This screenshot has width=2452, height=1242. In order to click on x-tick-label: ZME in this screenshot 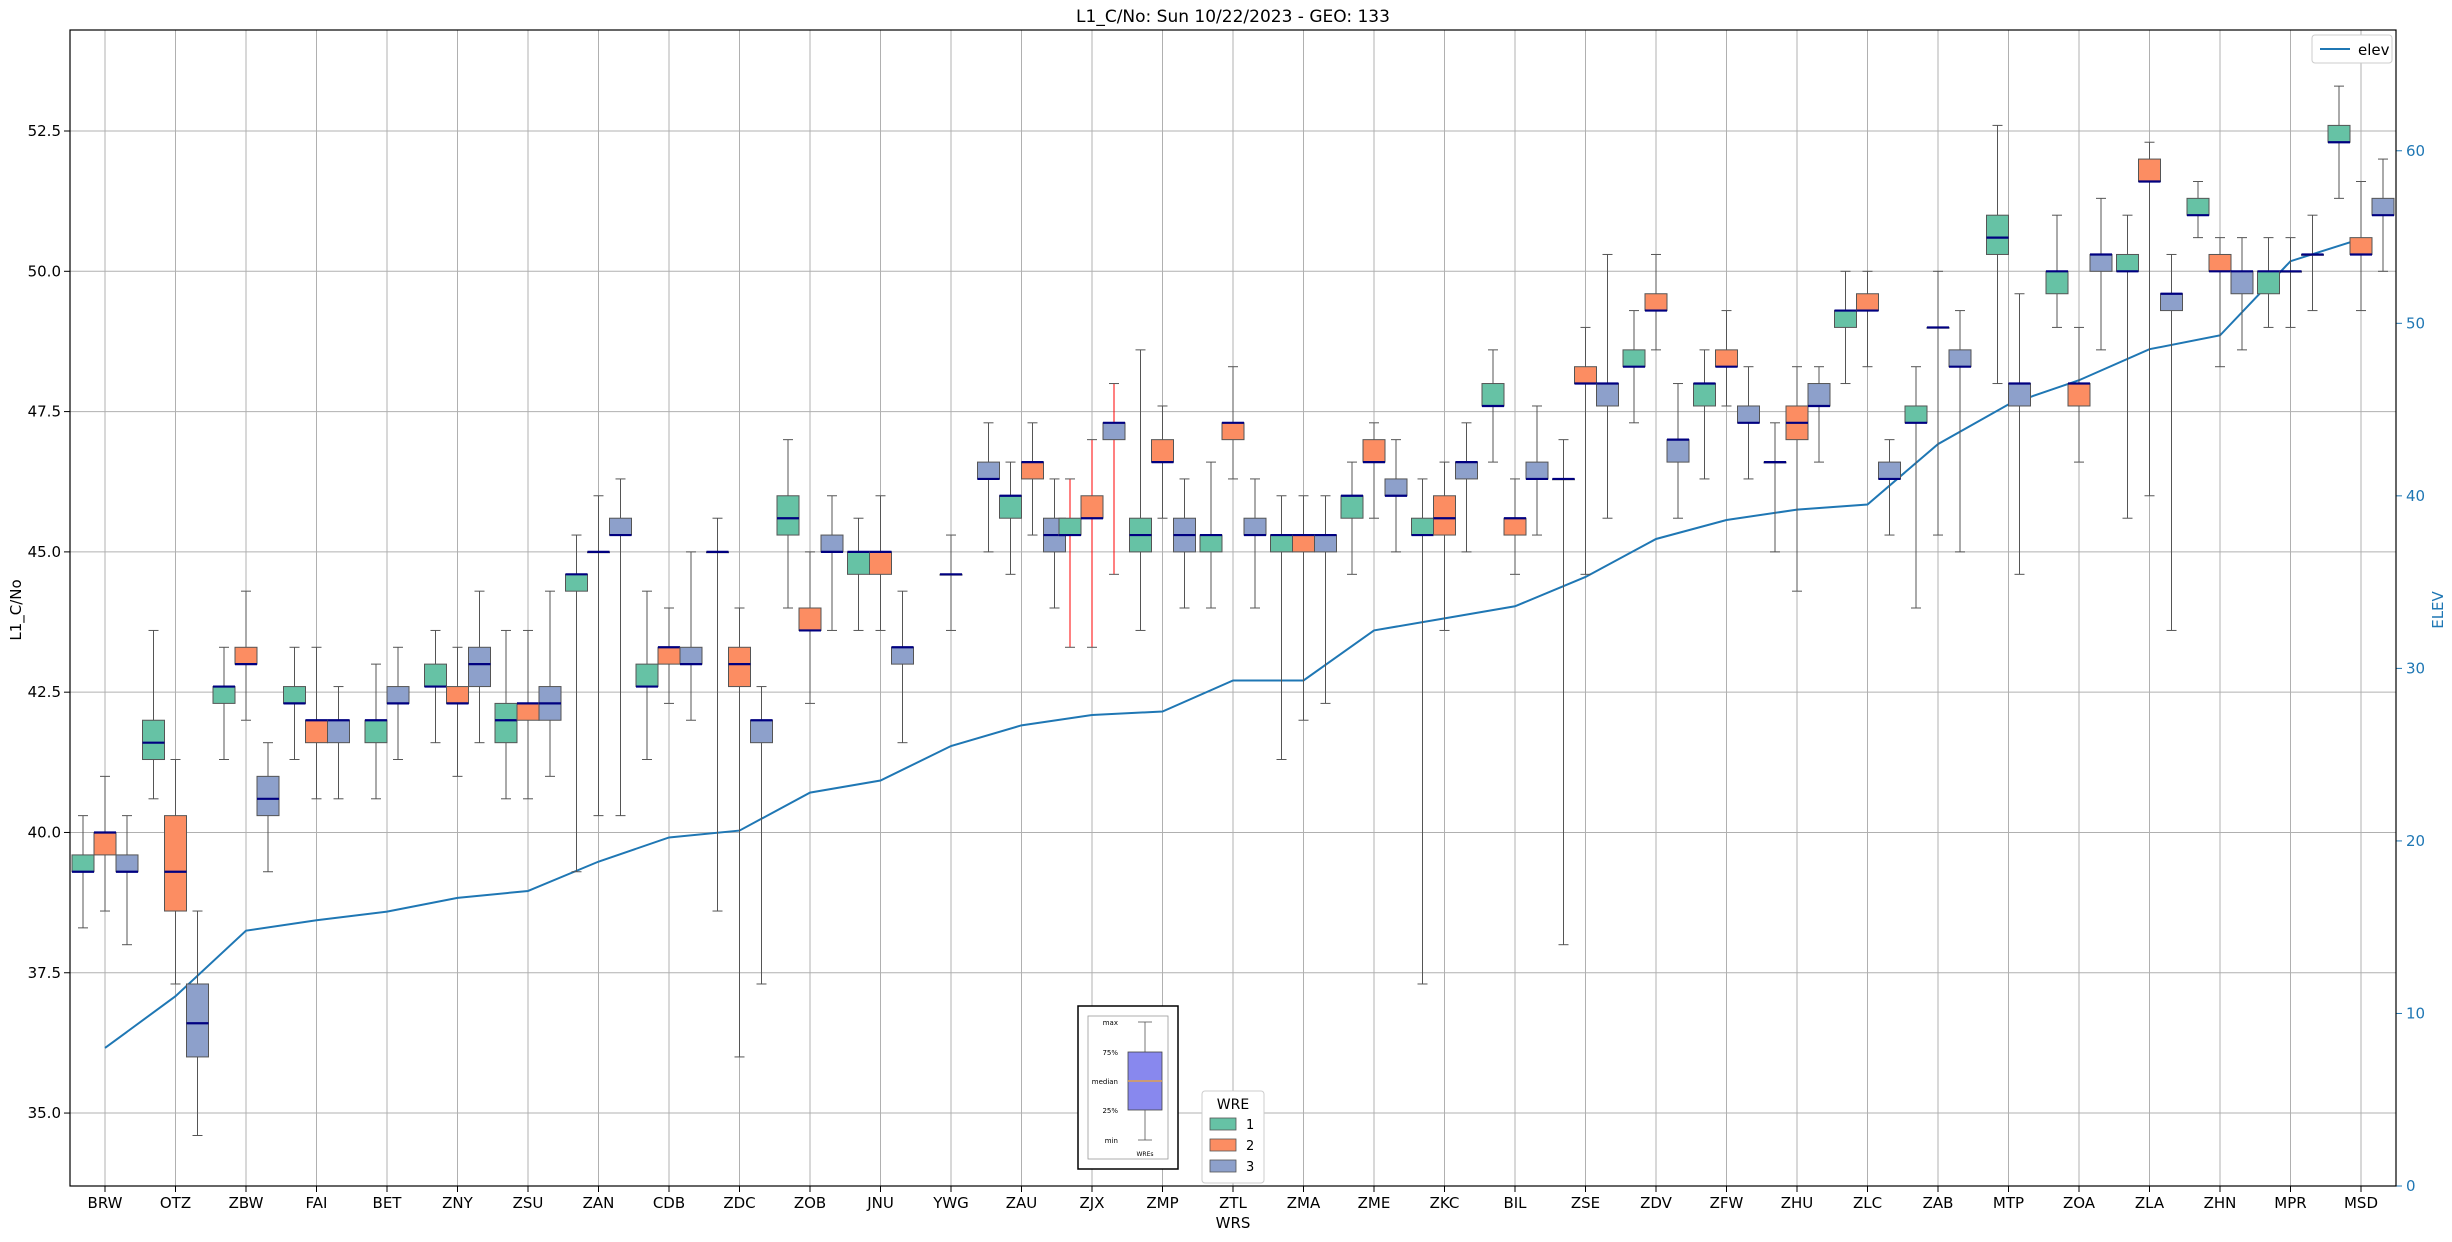, I will do `click(1374, 1203)`.